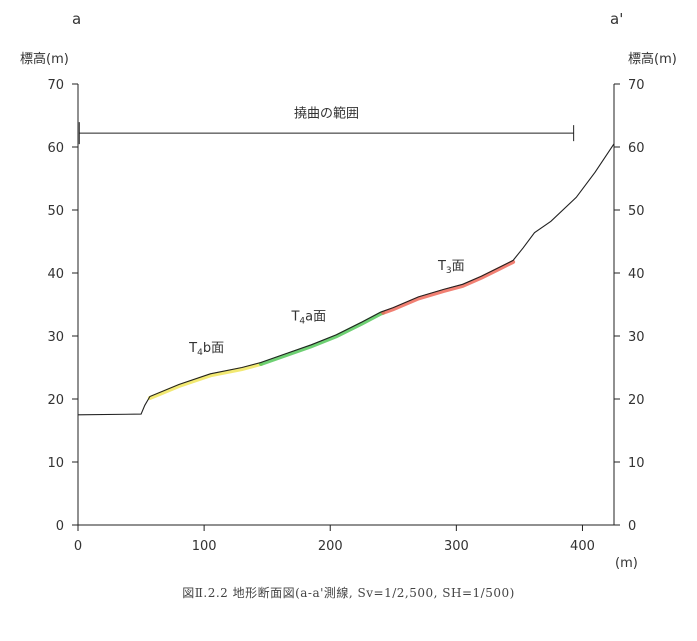  I want to click on y-tick-label-left: 30, so click(55, 337).